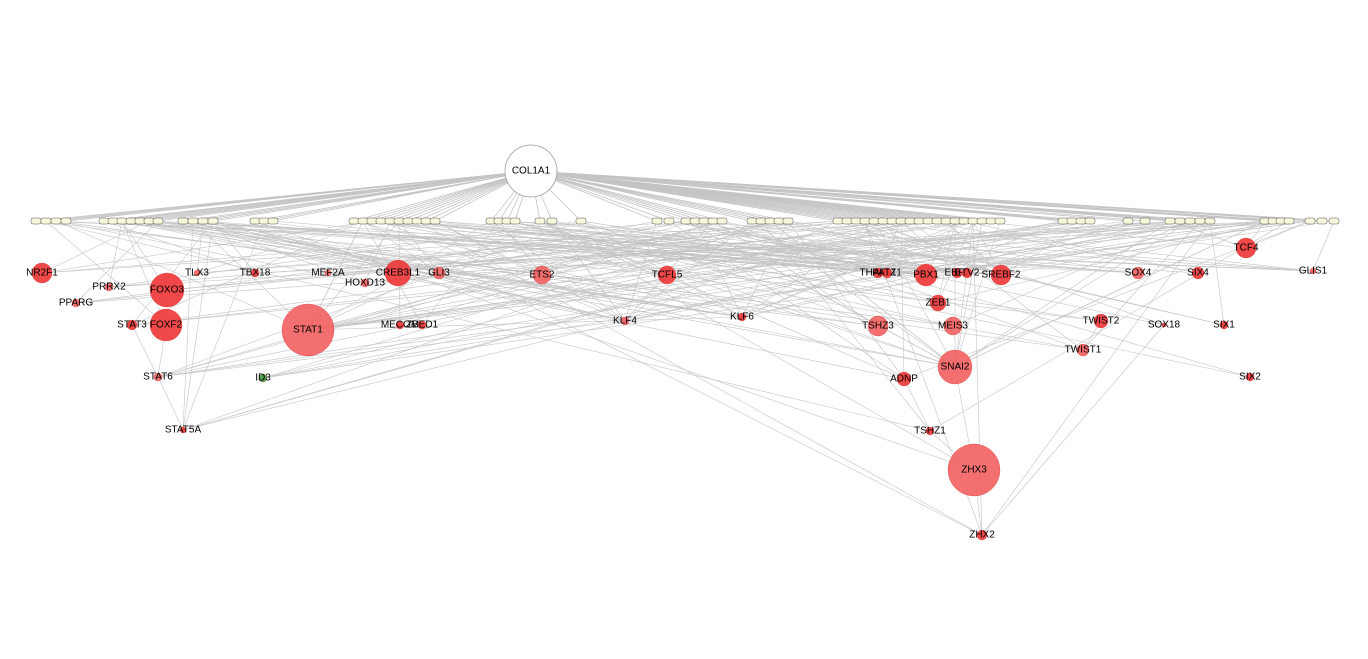 The width and height of the screenshot is (1368, 659). I want to click on tf-node: NR2F1, so click(42, 273).